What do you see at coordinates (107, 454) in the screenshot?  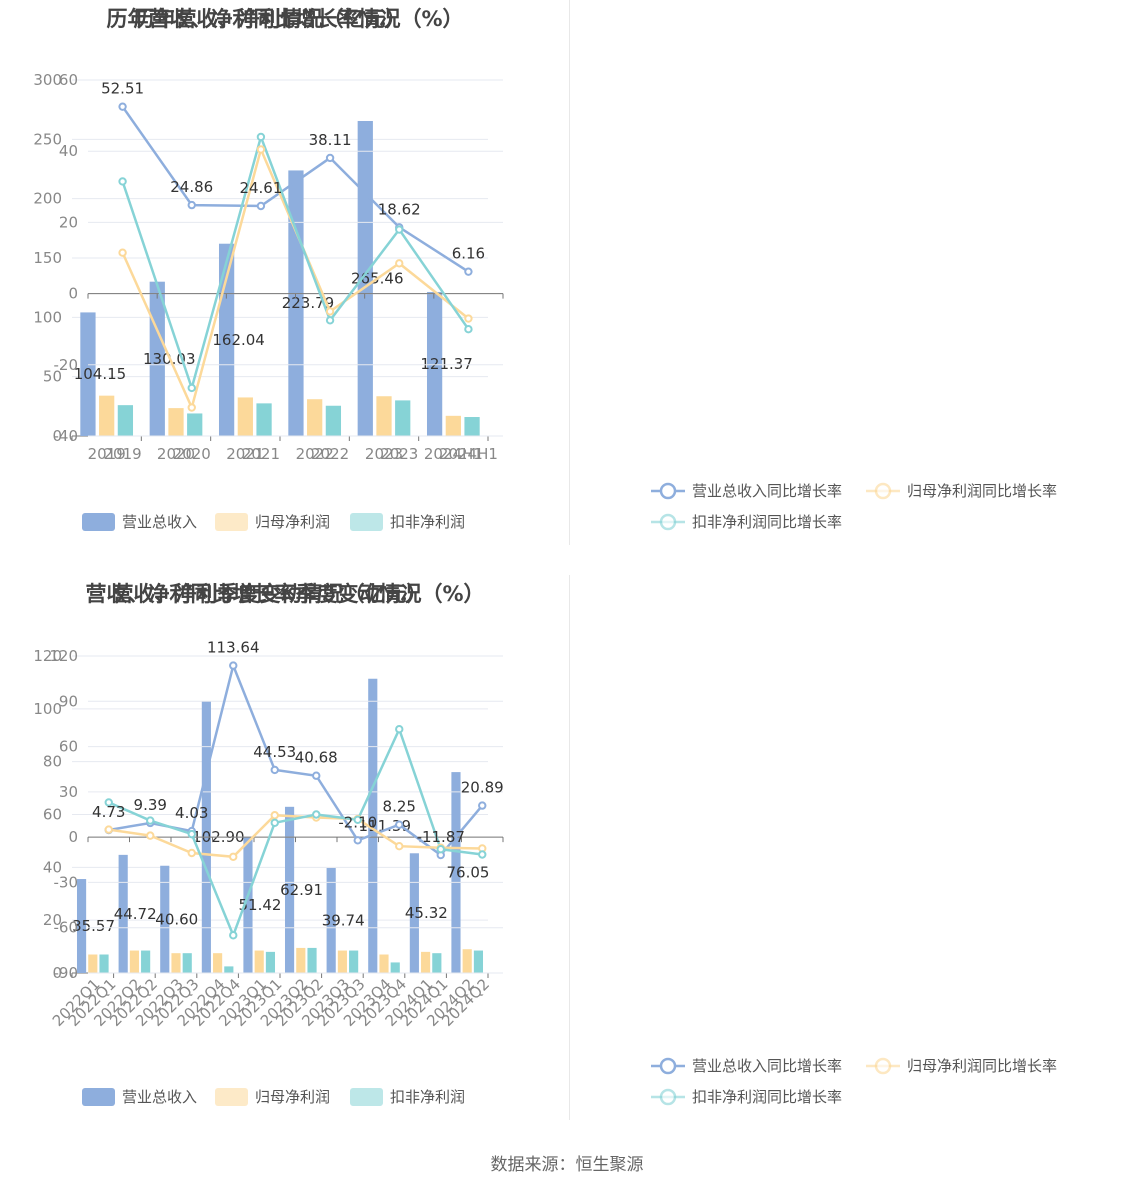 I see `x-tick-label: 2019` at bounding box center [107, 454].